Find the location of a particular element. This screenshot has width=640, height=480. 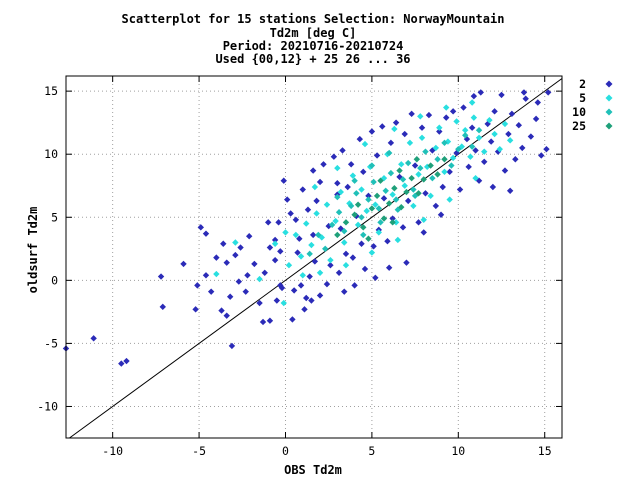

legend-marker is located at coordinates (609, 98).